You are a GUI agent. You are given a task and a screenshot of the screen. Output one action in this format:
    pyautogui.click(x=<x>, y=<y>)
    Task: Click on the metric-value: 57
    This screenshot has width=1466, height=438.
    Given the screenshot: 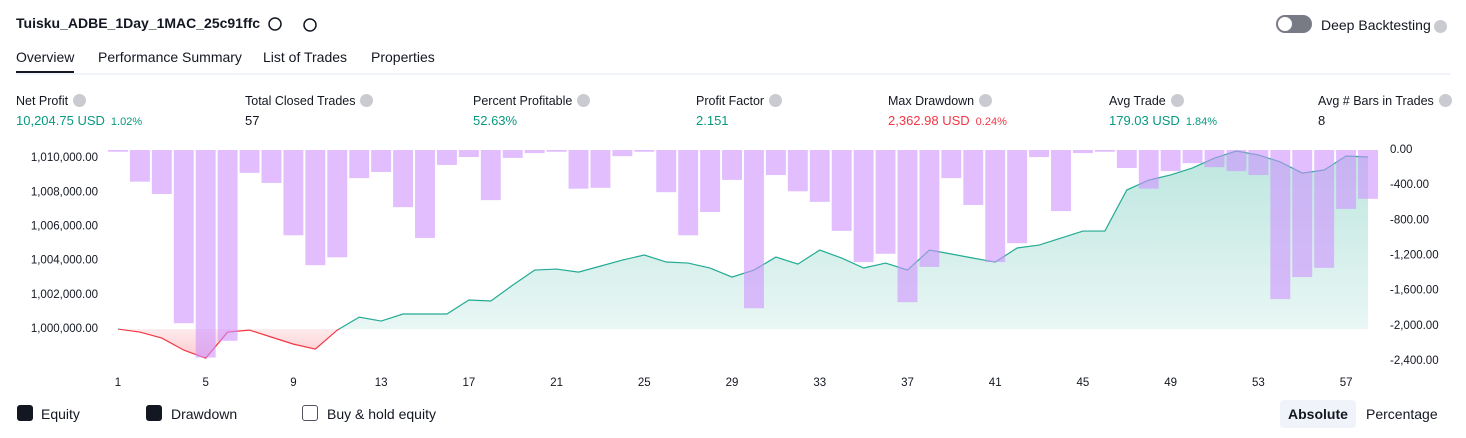 What is the action you would take?
    pyautogui.click(x=252, y=120)
    